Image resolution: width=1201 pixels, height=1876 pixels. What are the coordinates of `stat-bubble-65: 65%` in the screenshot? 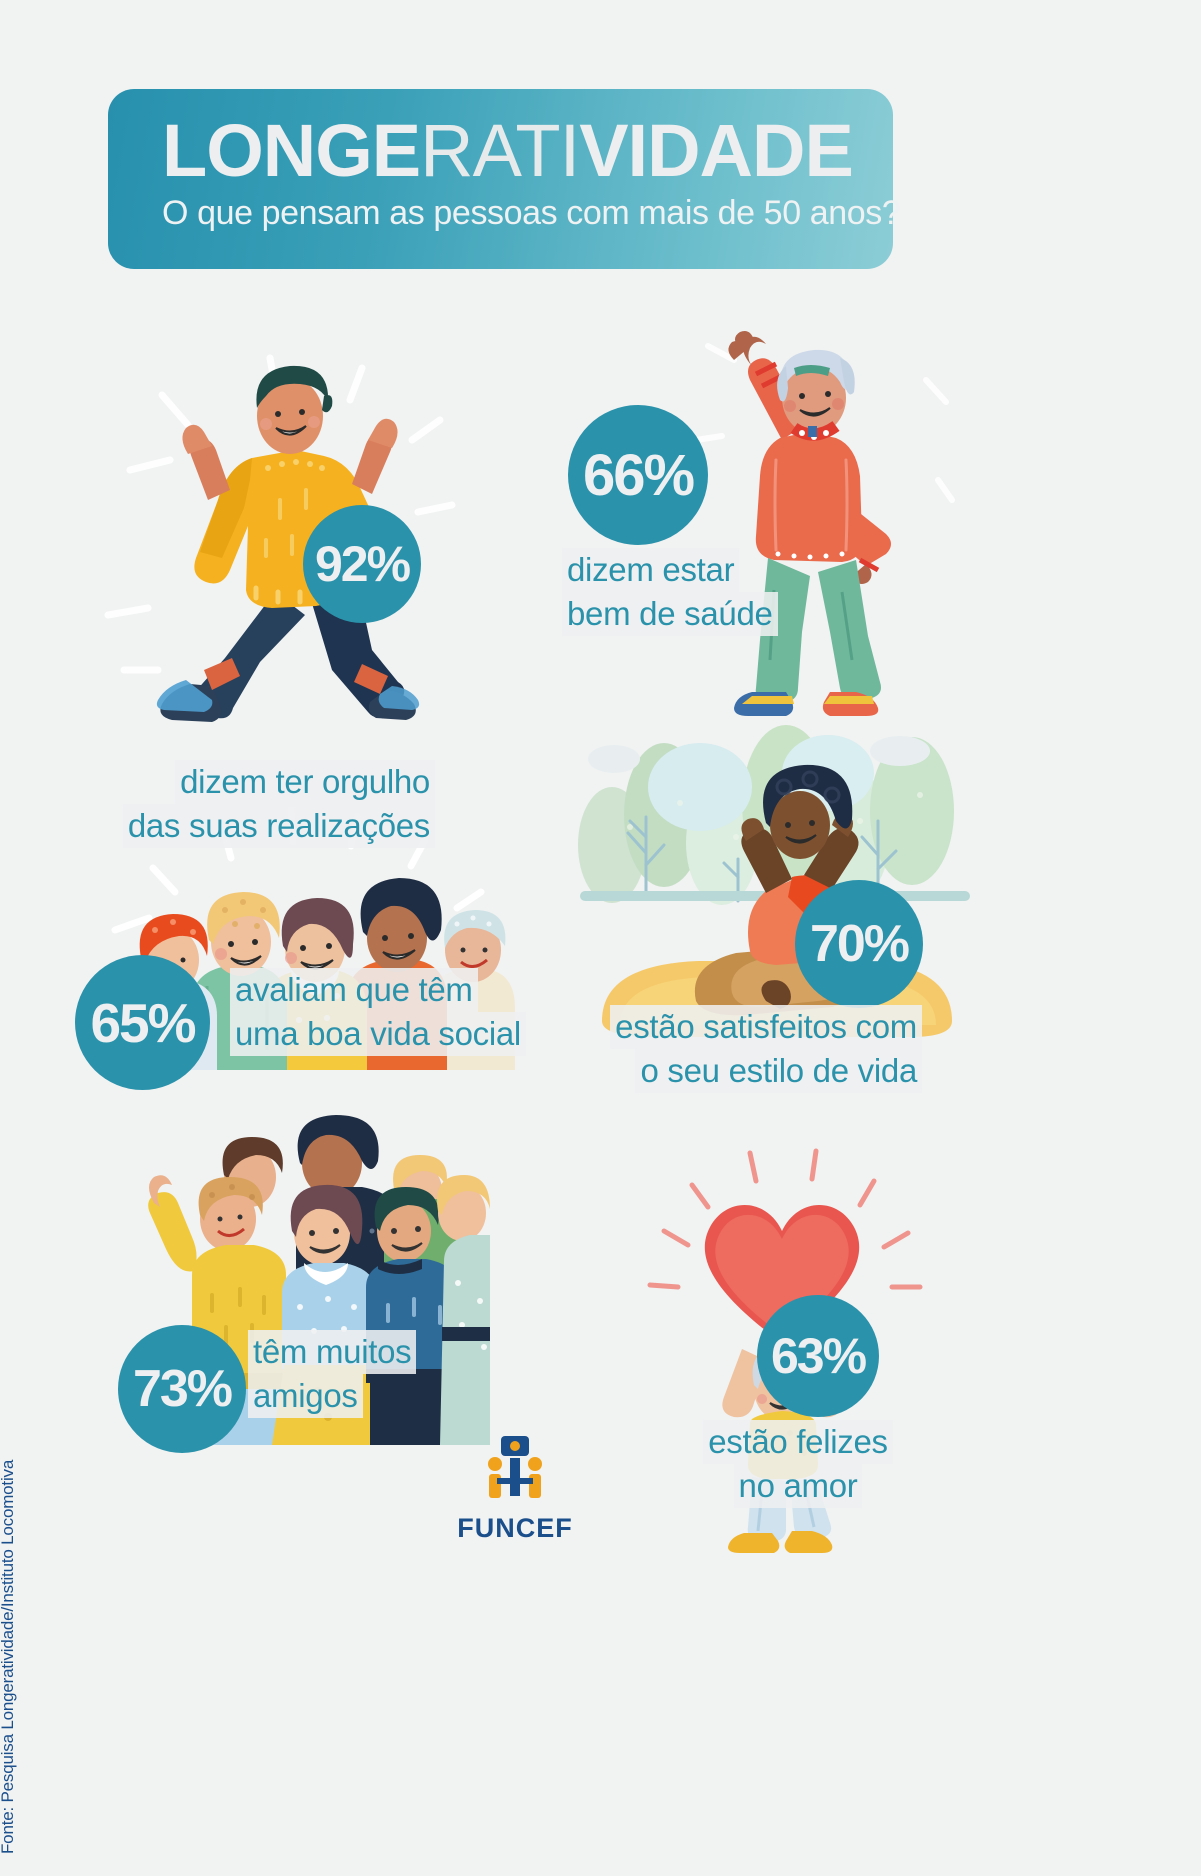 It's located at (142, 1022).